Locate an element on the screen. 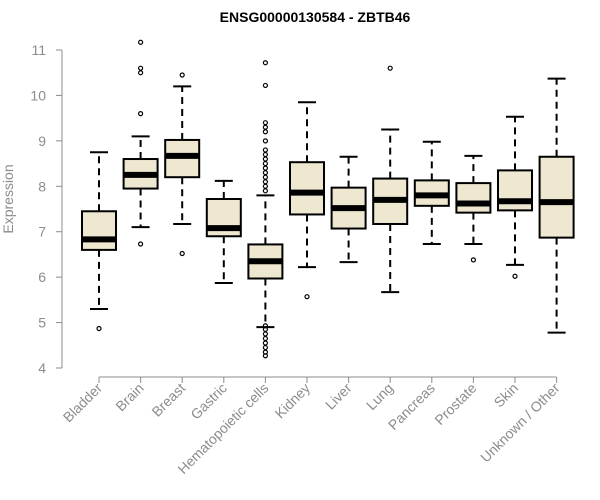 The height and width of the screenshot is (500, 600). box-prostate is located at coordinates (473, 208).